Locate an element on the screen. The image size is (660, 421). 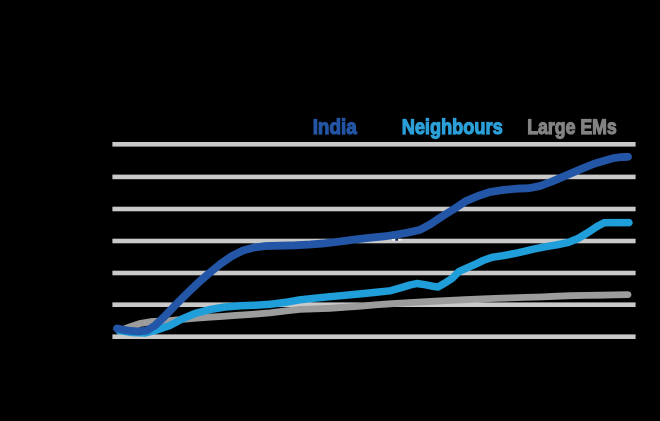
svg-text: Neighbours is located at coordinates (452, 127).